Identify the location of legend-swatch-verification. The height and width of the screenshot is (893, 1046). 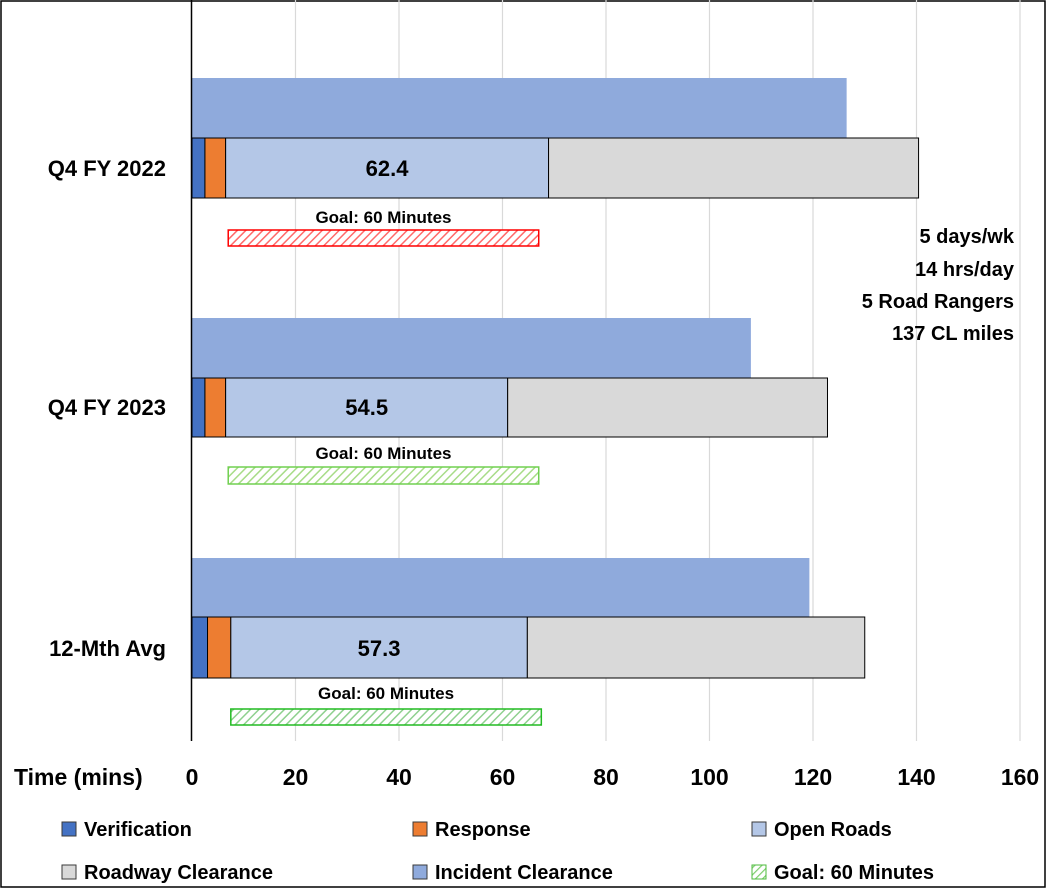
(69, 829).